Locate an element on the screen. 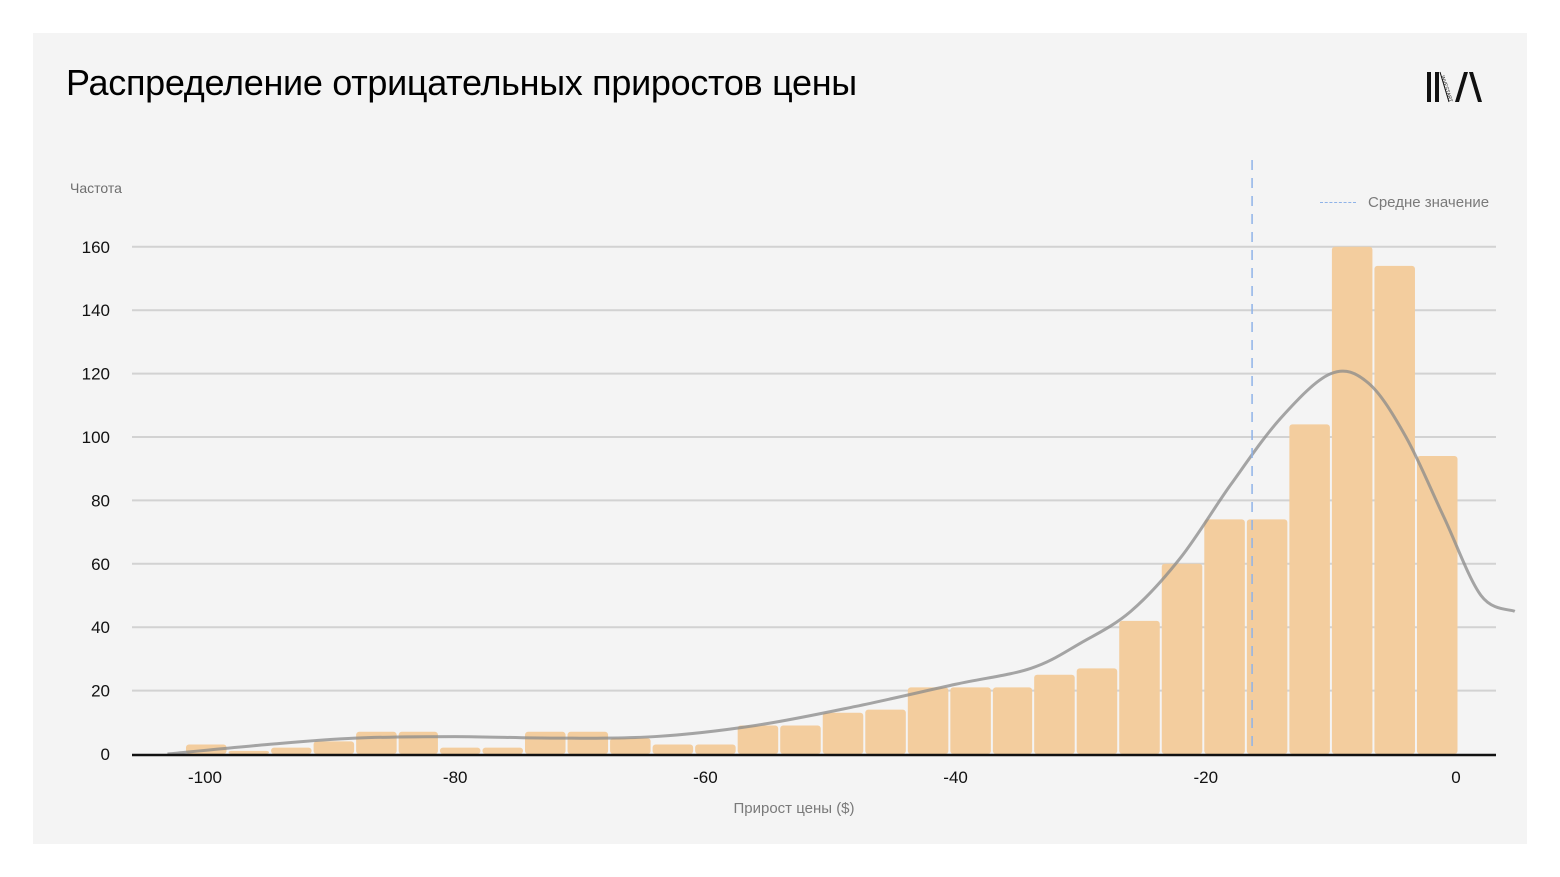  x-tick-label: -60 is located at coordinates (705, 777).